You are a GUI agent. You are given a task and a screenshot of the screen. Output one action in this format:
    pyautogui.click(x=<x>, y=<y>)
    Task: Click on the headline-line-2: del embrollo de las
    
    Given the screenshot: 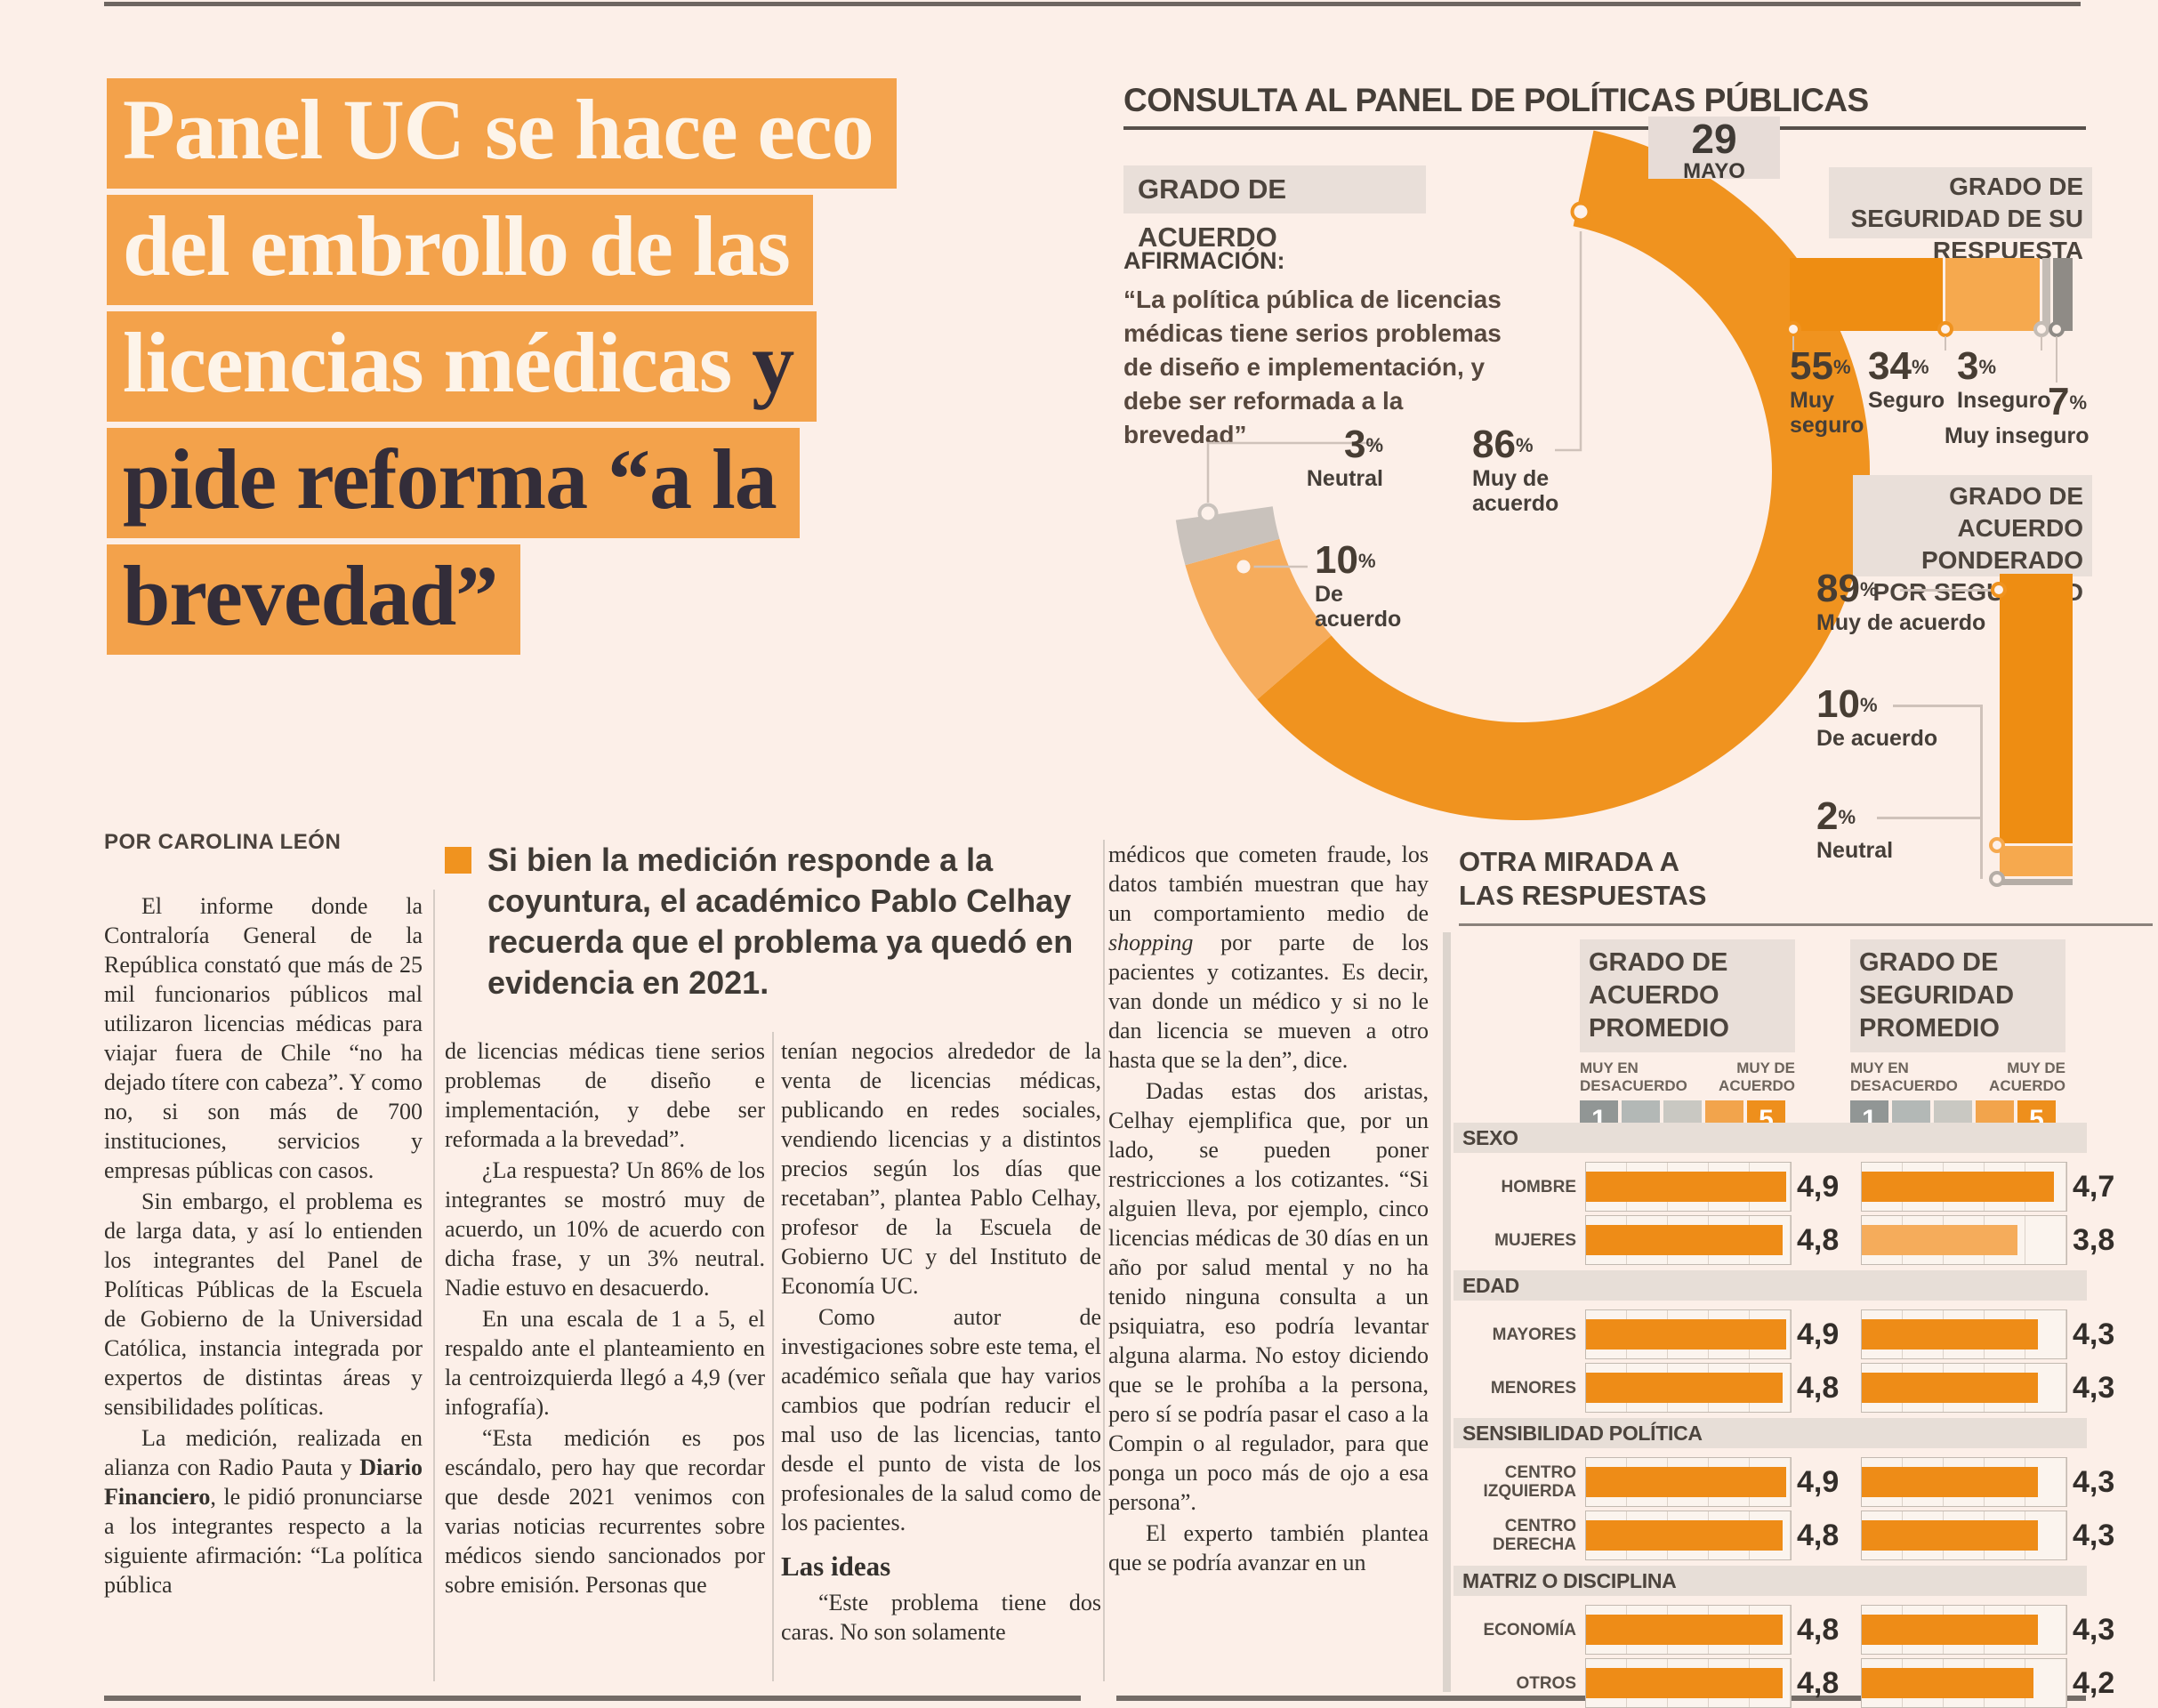 What is the action you would take?
    pyautogui.click(x=460, y=250)
    